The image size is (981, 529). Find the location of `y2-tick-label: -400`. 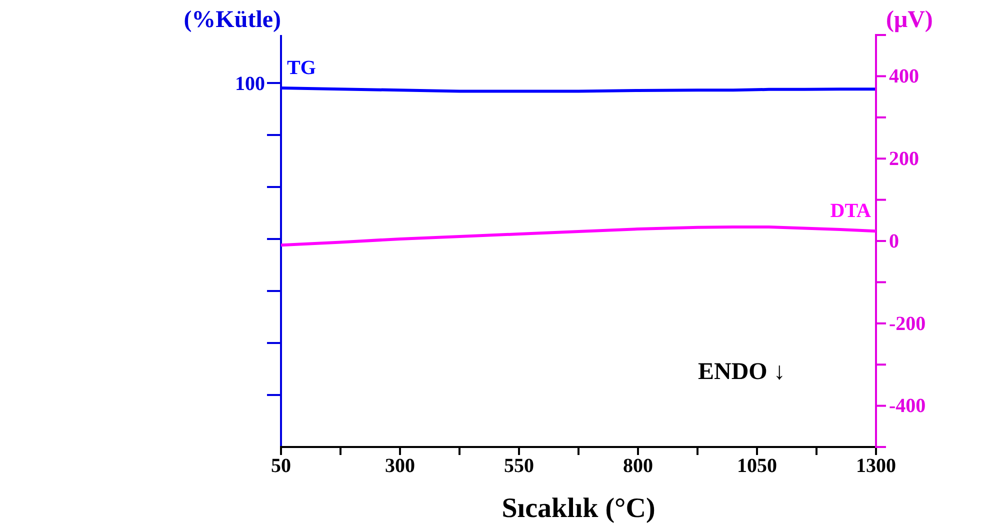

y2-tick-label: -400 is located at coordinates (907, 406).